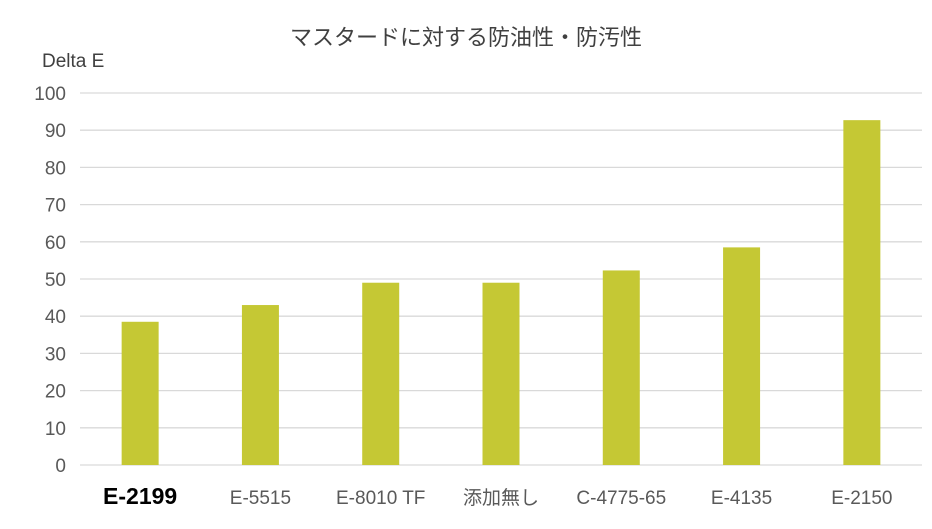  What do you see at coordinates (140, 496) in the screenshot?
I see `x-tick-label: E-2199` at bounding box center [140, 496].